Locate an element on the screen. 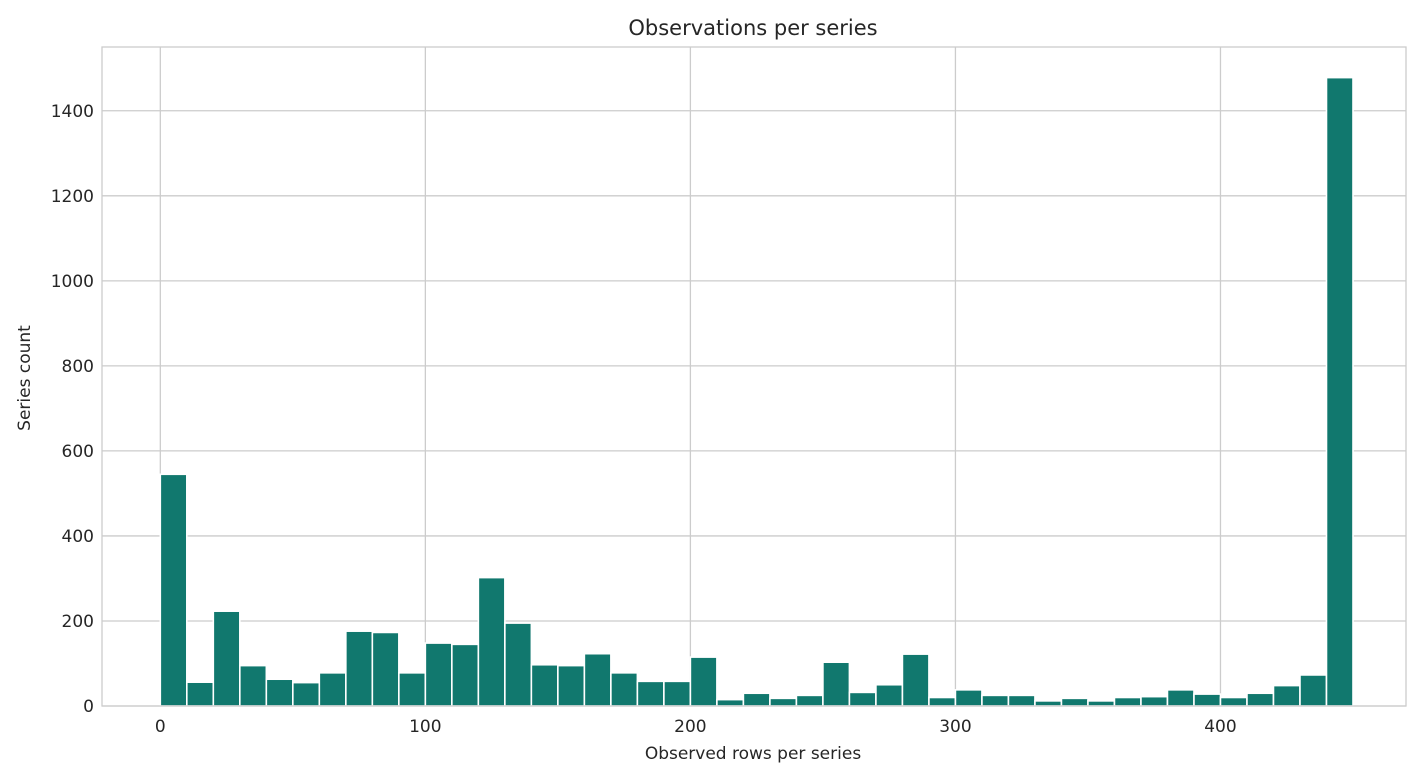  x-tick-label: 100 is located at coordinates (425, 727).